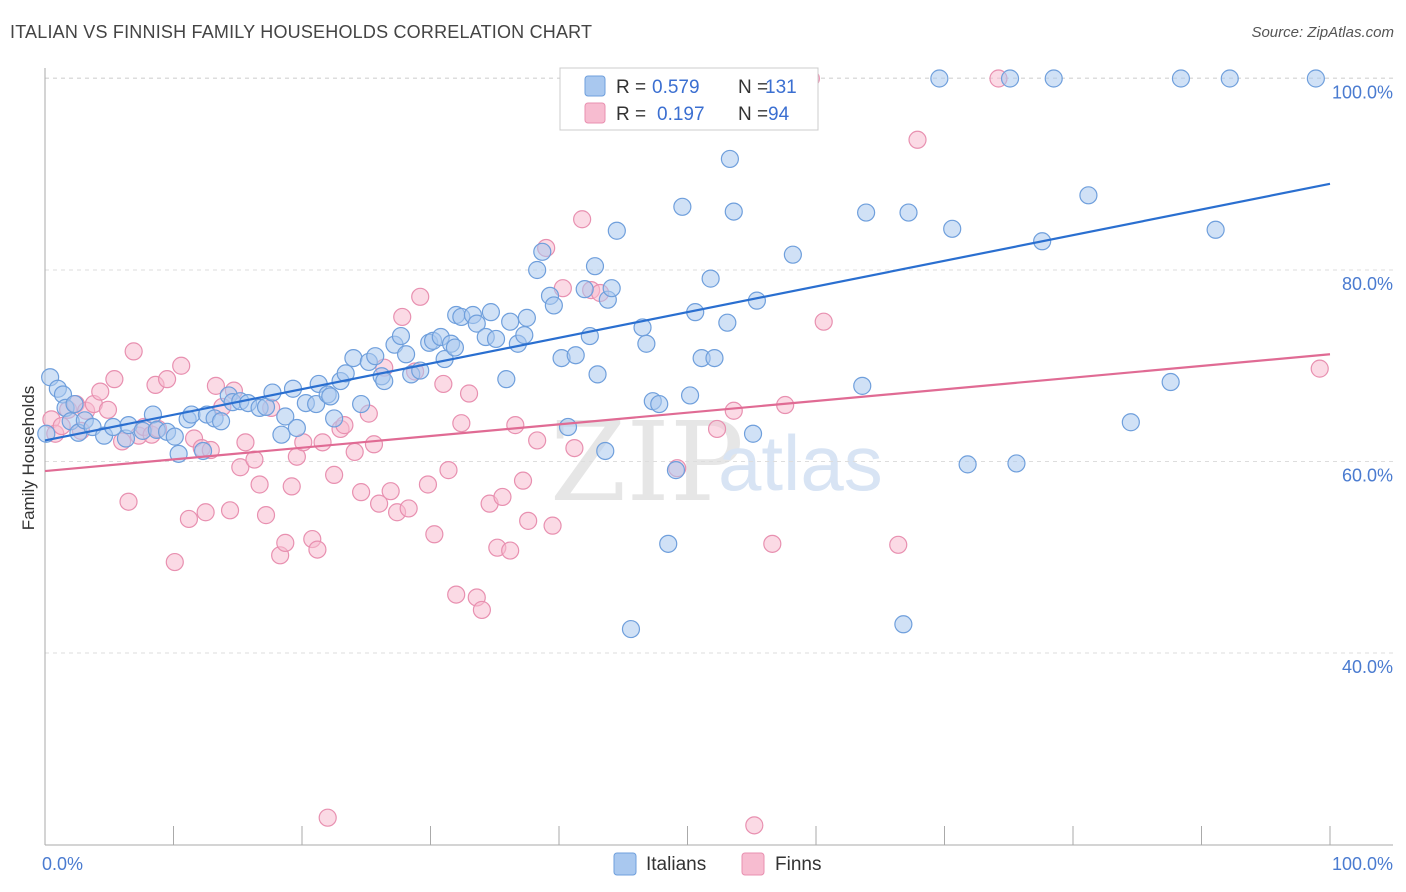  I want to click on italians-n-label: N =, so click(753, 87).